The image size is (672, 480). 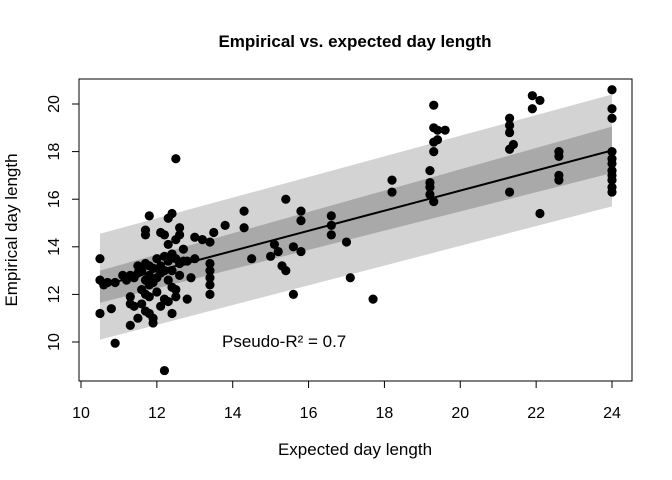 What do you see at coordinates (309, 413) in the screenshot?
I see `x-tick-label: 16` at bounding box center [309, 413].